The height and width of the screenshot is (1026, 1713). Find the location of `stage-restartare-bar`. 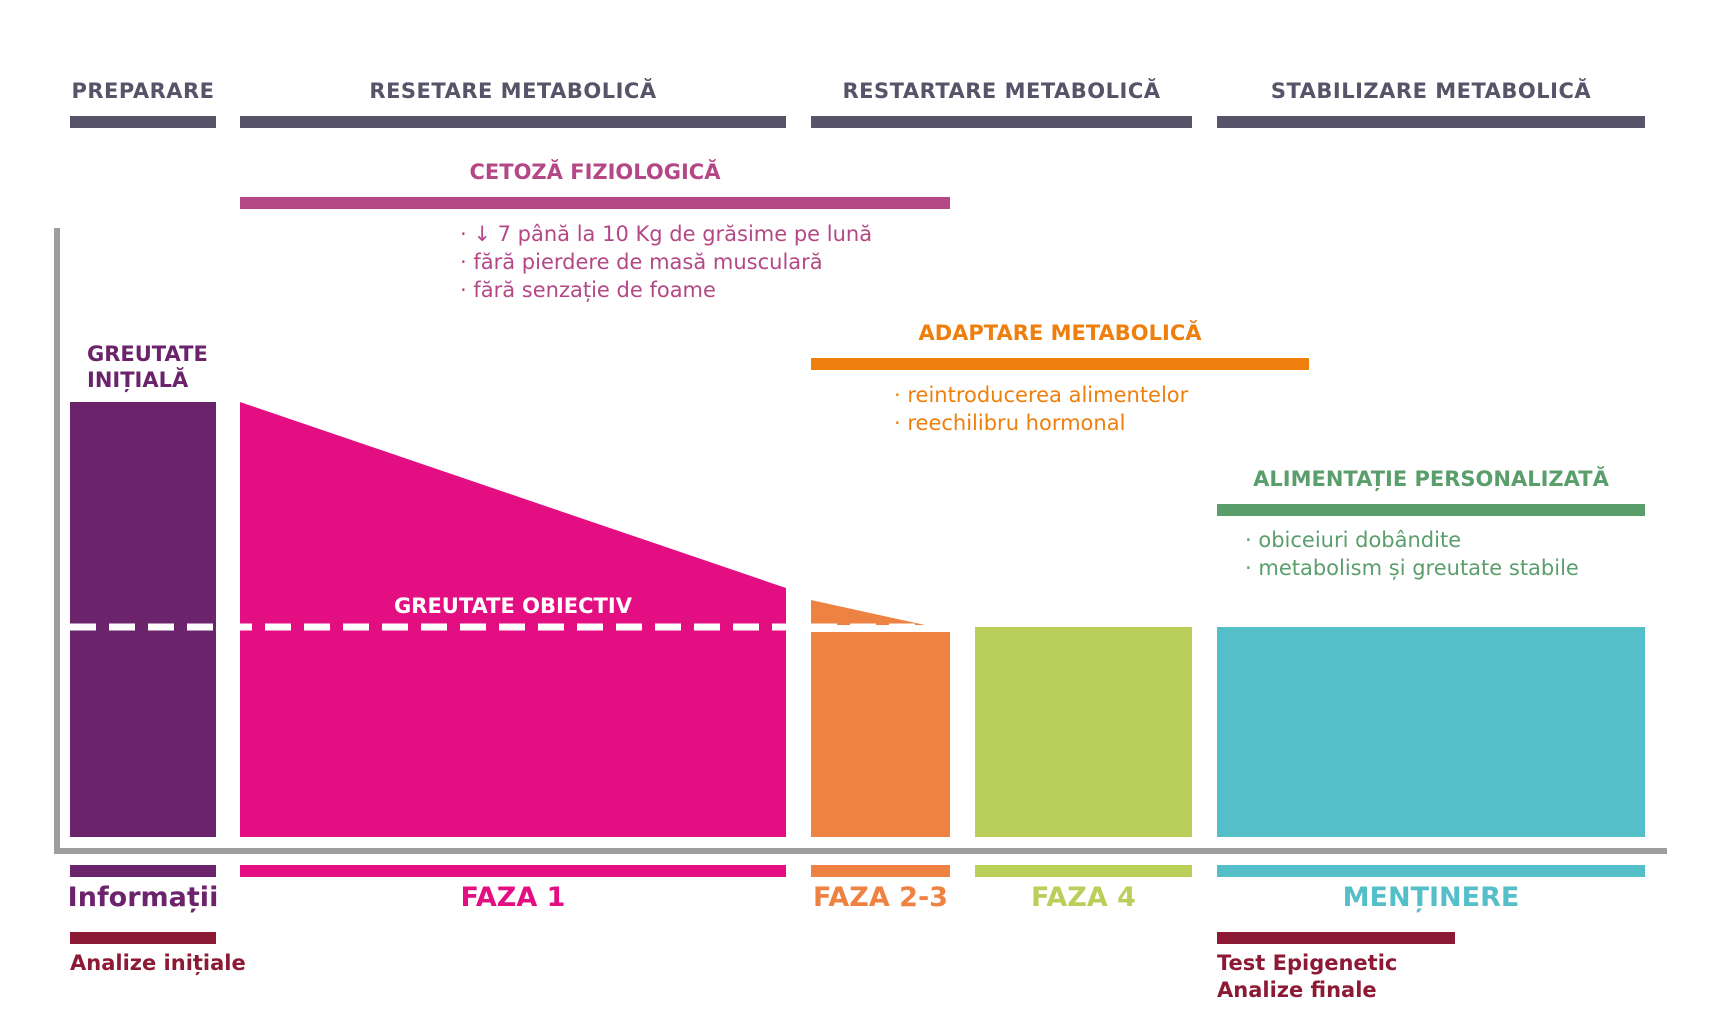

stage-restartare-bar is located at coordinates (1001, 122).